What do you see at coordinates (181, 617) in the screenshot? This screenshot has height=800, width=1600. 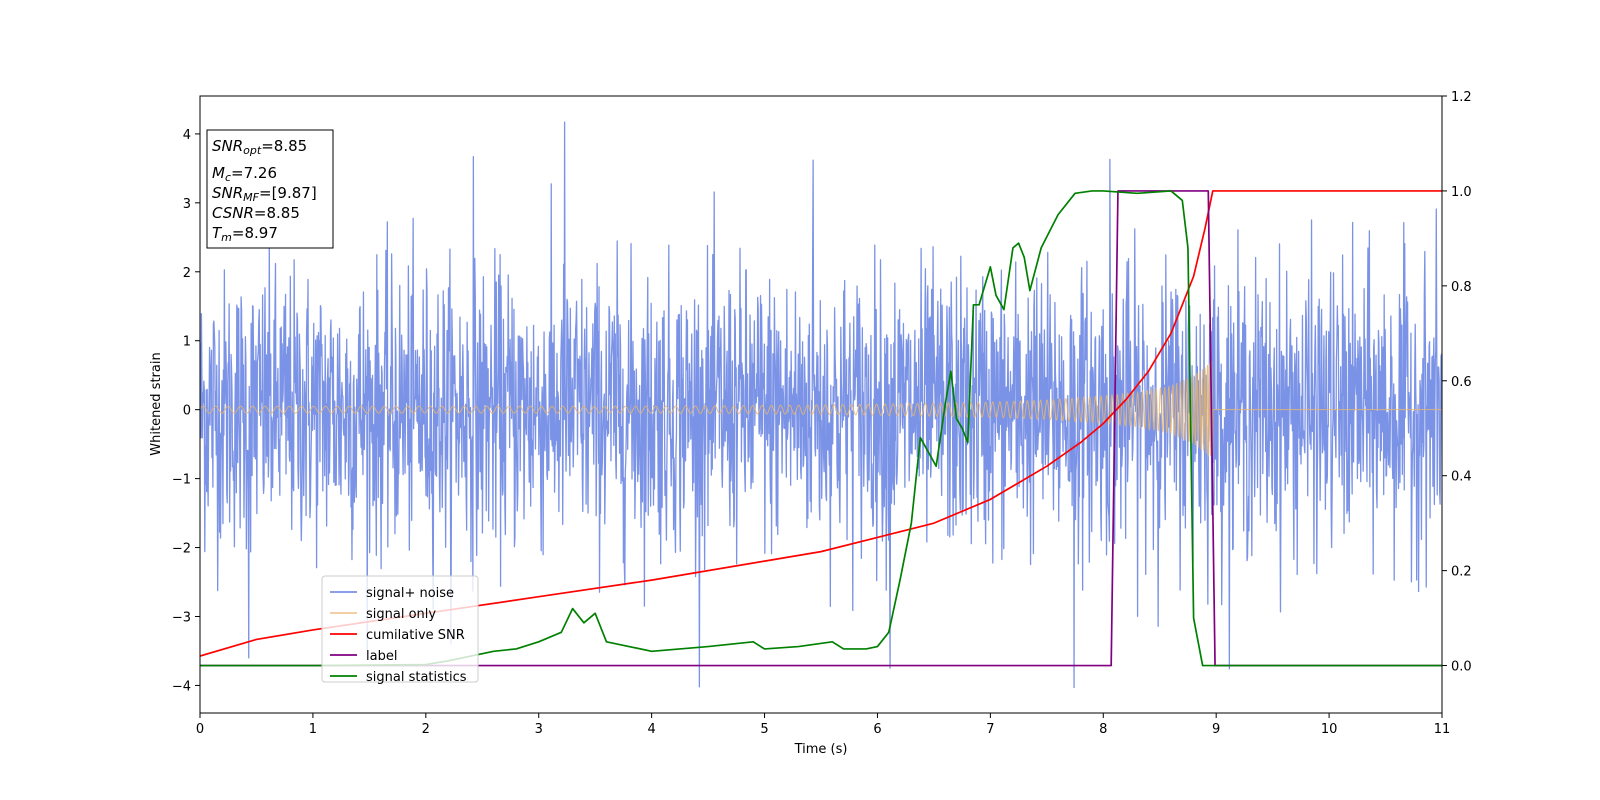 I see `left-y-tick-label: −3` at bounding box center [181, 617].